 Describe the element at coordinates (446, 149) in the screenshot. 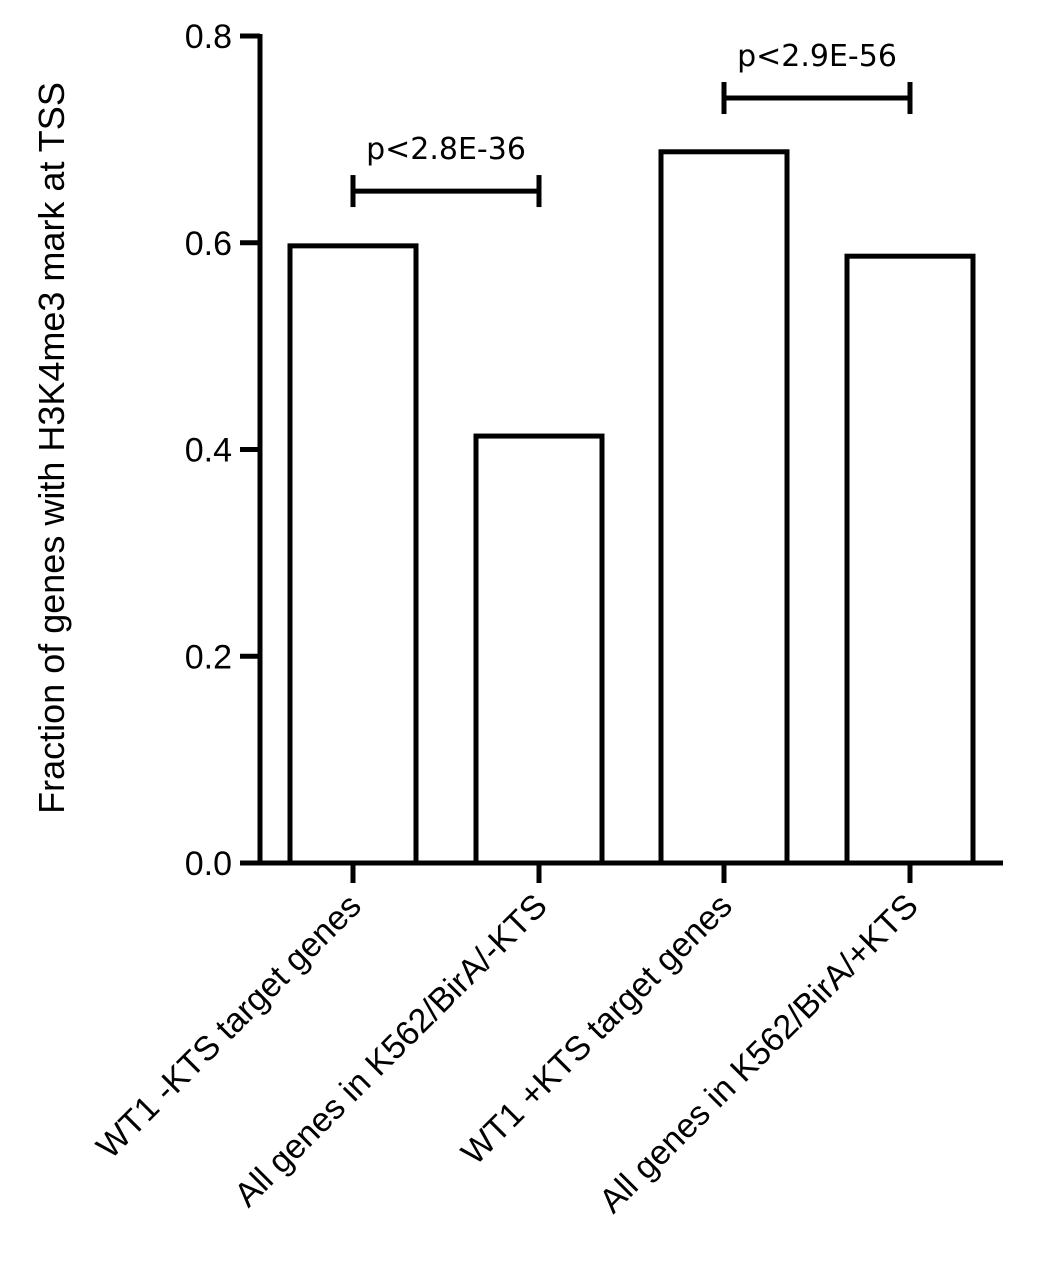

I see `p-value-label-1: p<2.8E-36` at that location.